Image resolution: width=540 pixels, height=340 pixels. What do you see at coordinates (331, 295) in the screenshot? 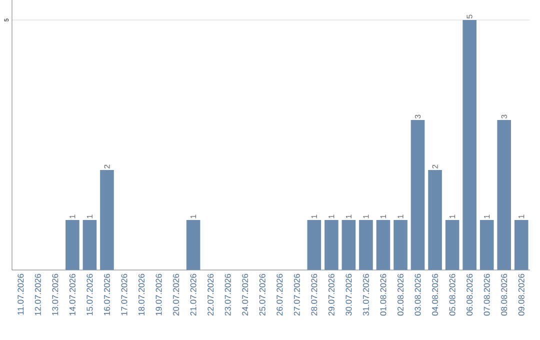
I see `x-tick-label: 29.07.2026` at bounding box center [331, 295].